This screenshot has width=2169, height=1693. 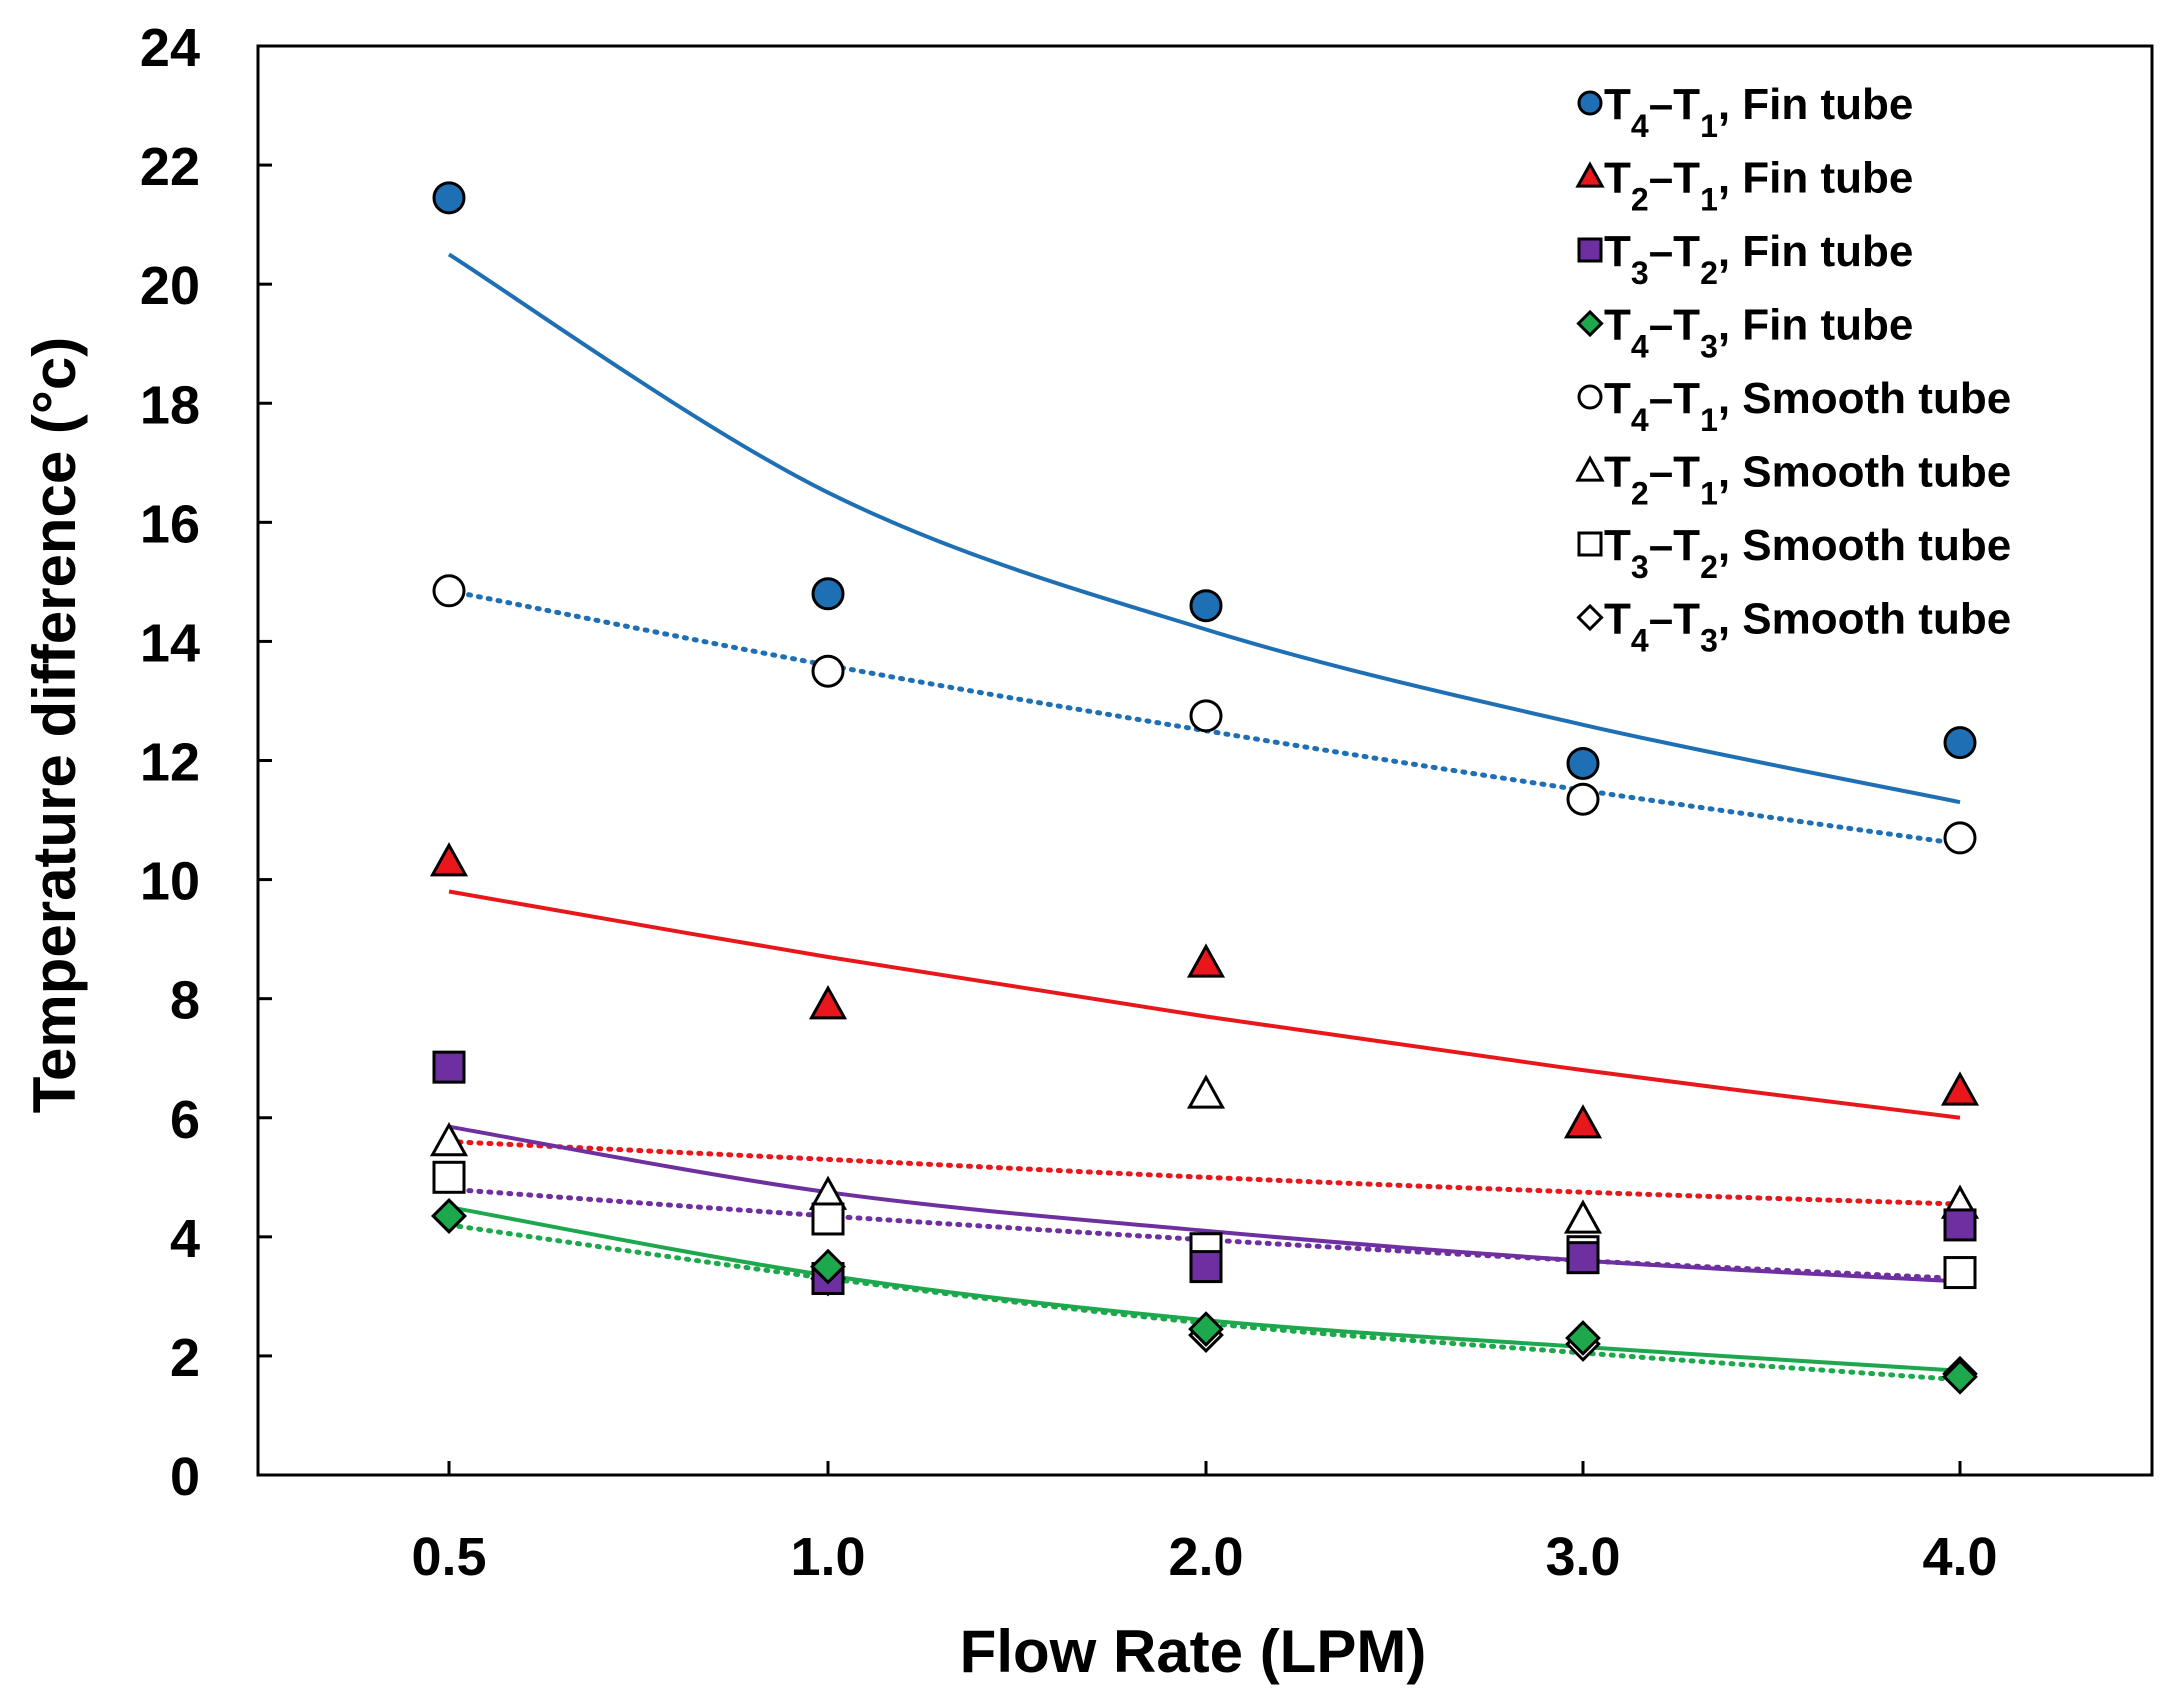 I want to click on trend-sm21-line, so click(x=1204, y=1173).